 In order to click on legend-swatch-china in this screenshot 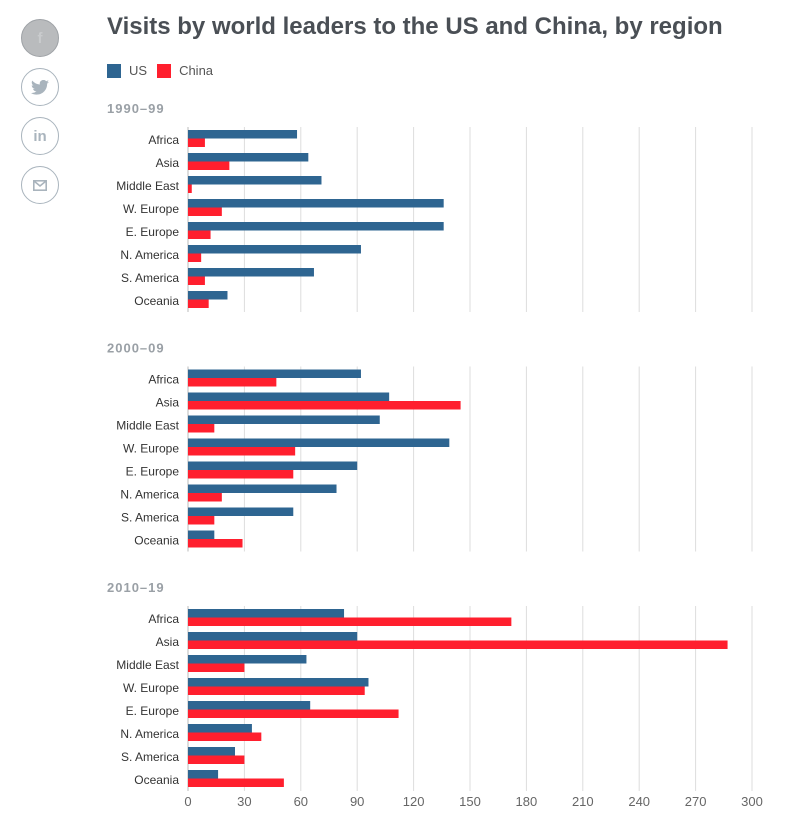, I will do `click(164, 70)`.